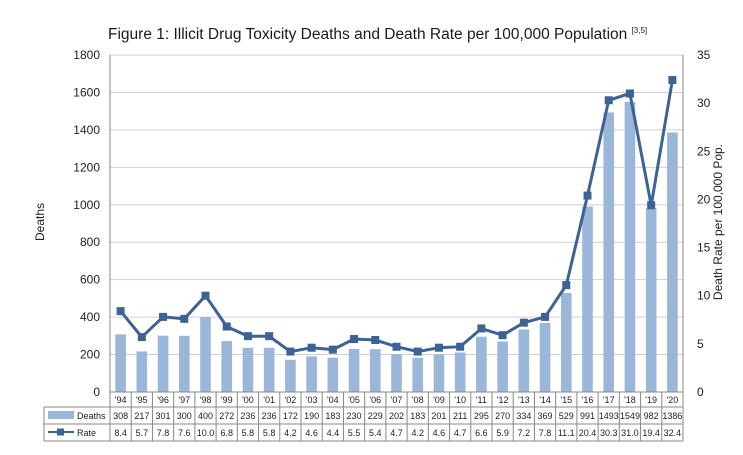 The height and width of the screenshot is (455, 743). What do you see at coordinates (86, 130) in the screenshot?
I see `y-tick-label: 1400` at bounding box center [86, 130].